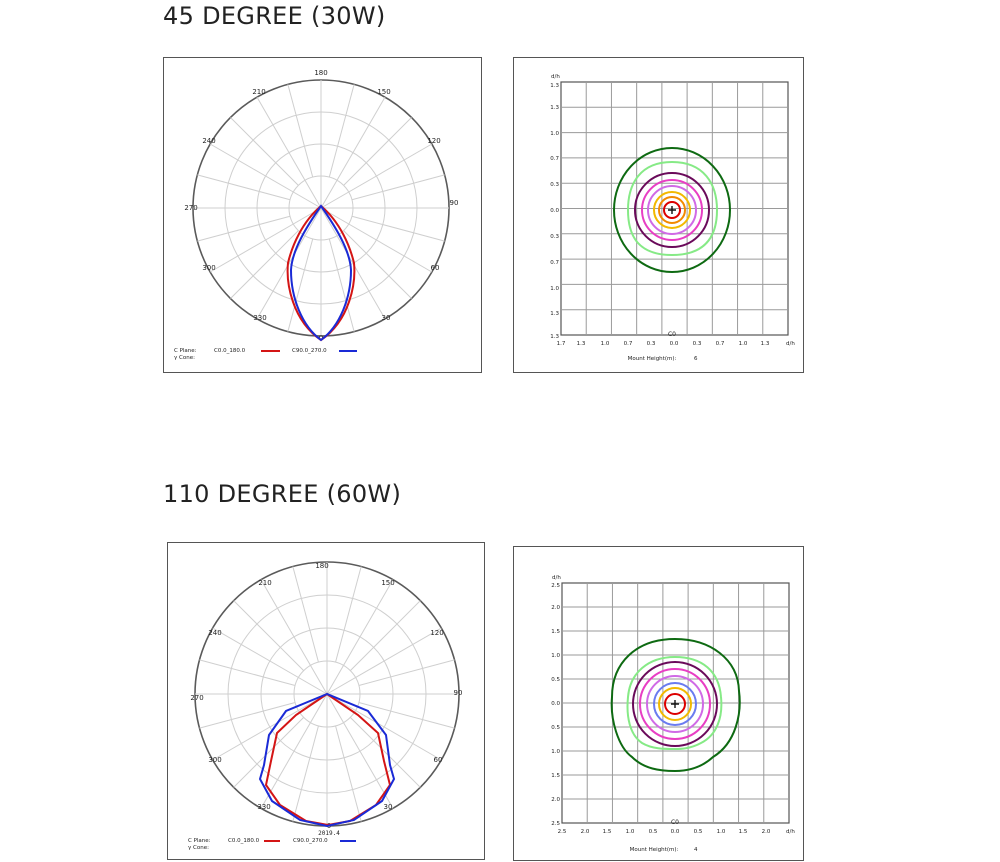 The height and width of the screenshot is (862, 1000). Describe the element at coordinates (554, 134) in the screenshot. I see `y-tick-label: 1.0` at that location.